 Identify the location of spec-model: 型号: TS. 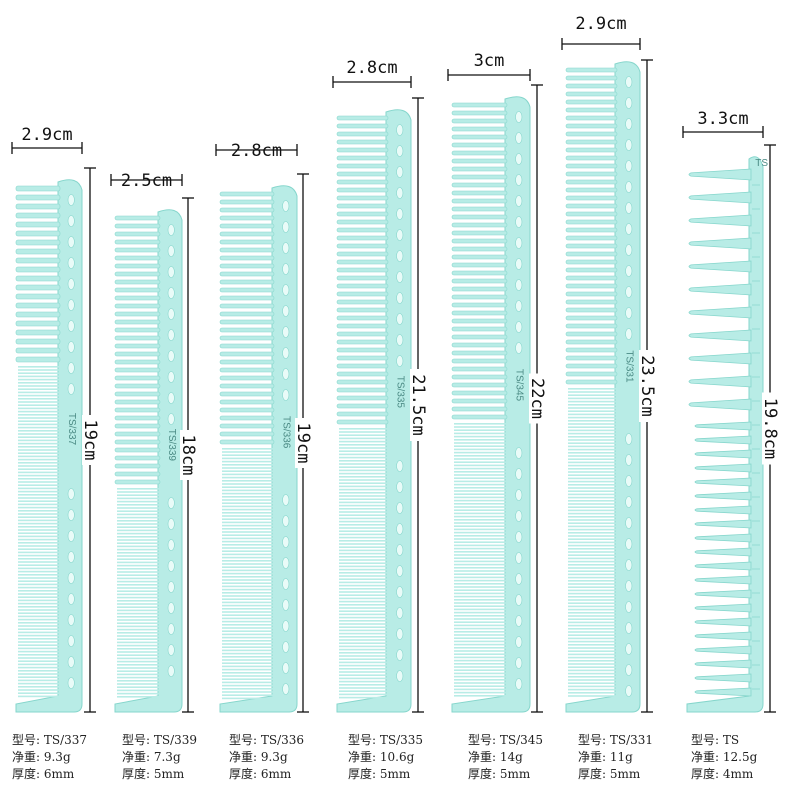
(715, 740).